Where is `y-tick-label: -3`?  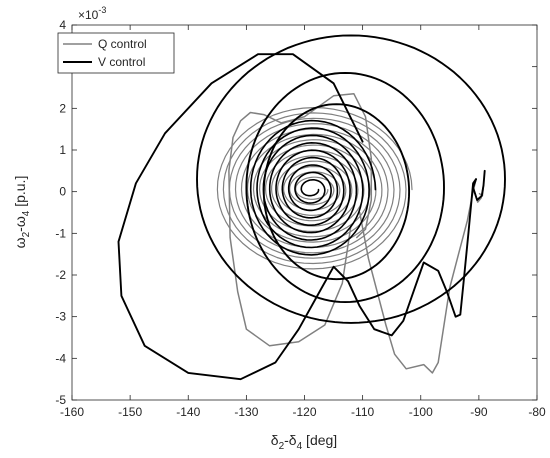 y-tick-label: -3 is located at coordinates (60, 317).